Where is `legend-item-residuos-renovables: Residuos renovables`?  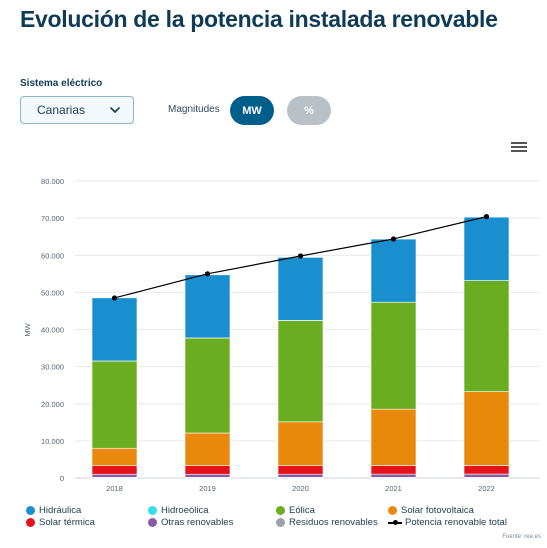 legend-item-residuos-renovables: Residuos renovables is located at coordinates (327, 522).